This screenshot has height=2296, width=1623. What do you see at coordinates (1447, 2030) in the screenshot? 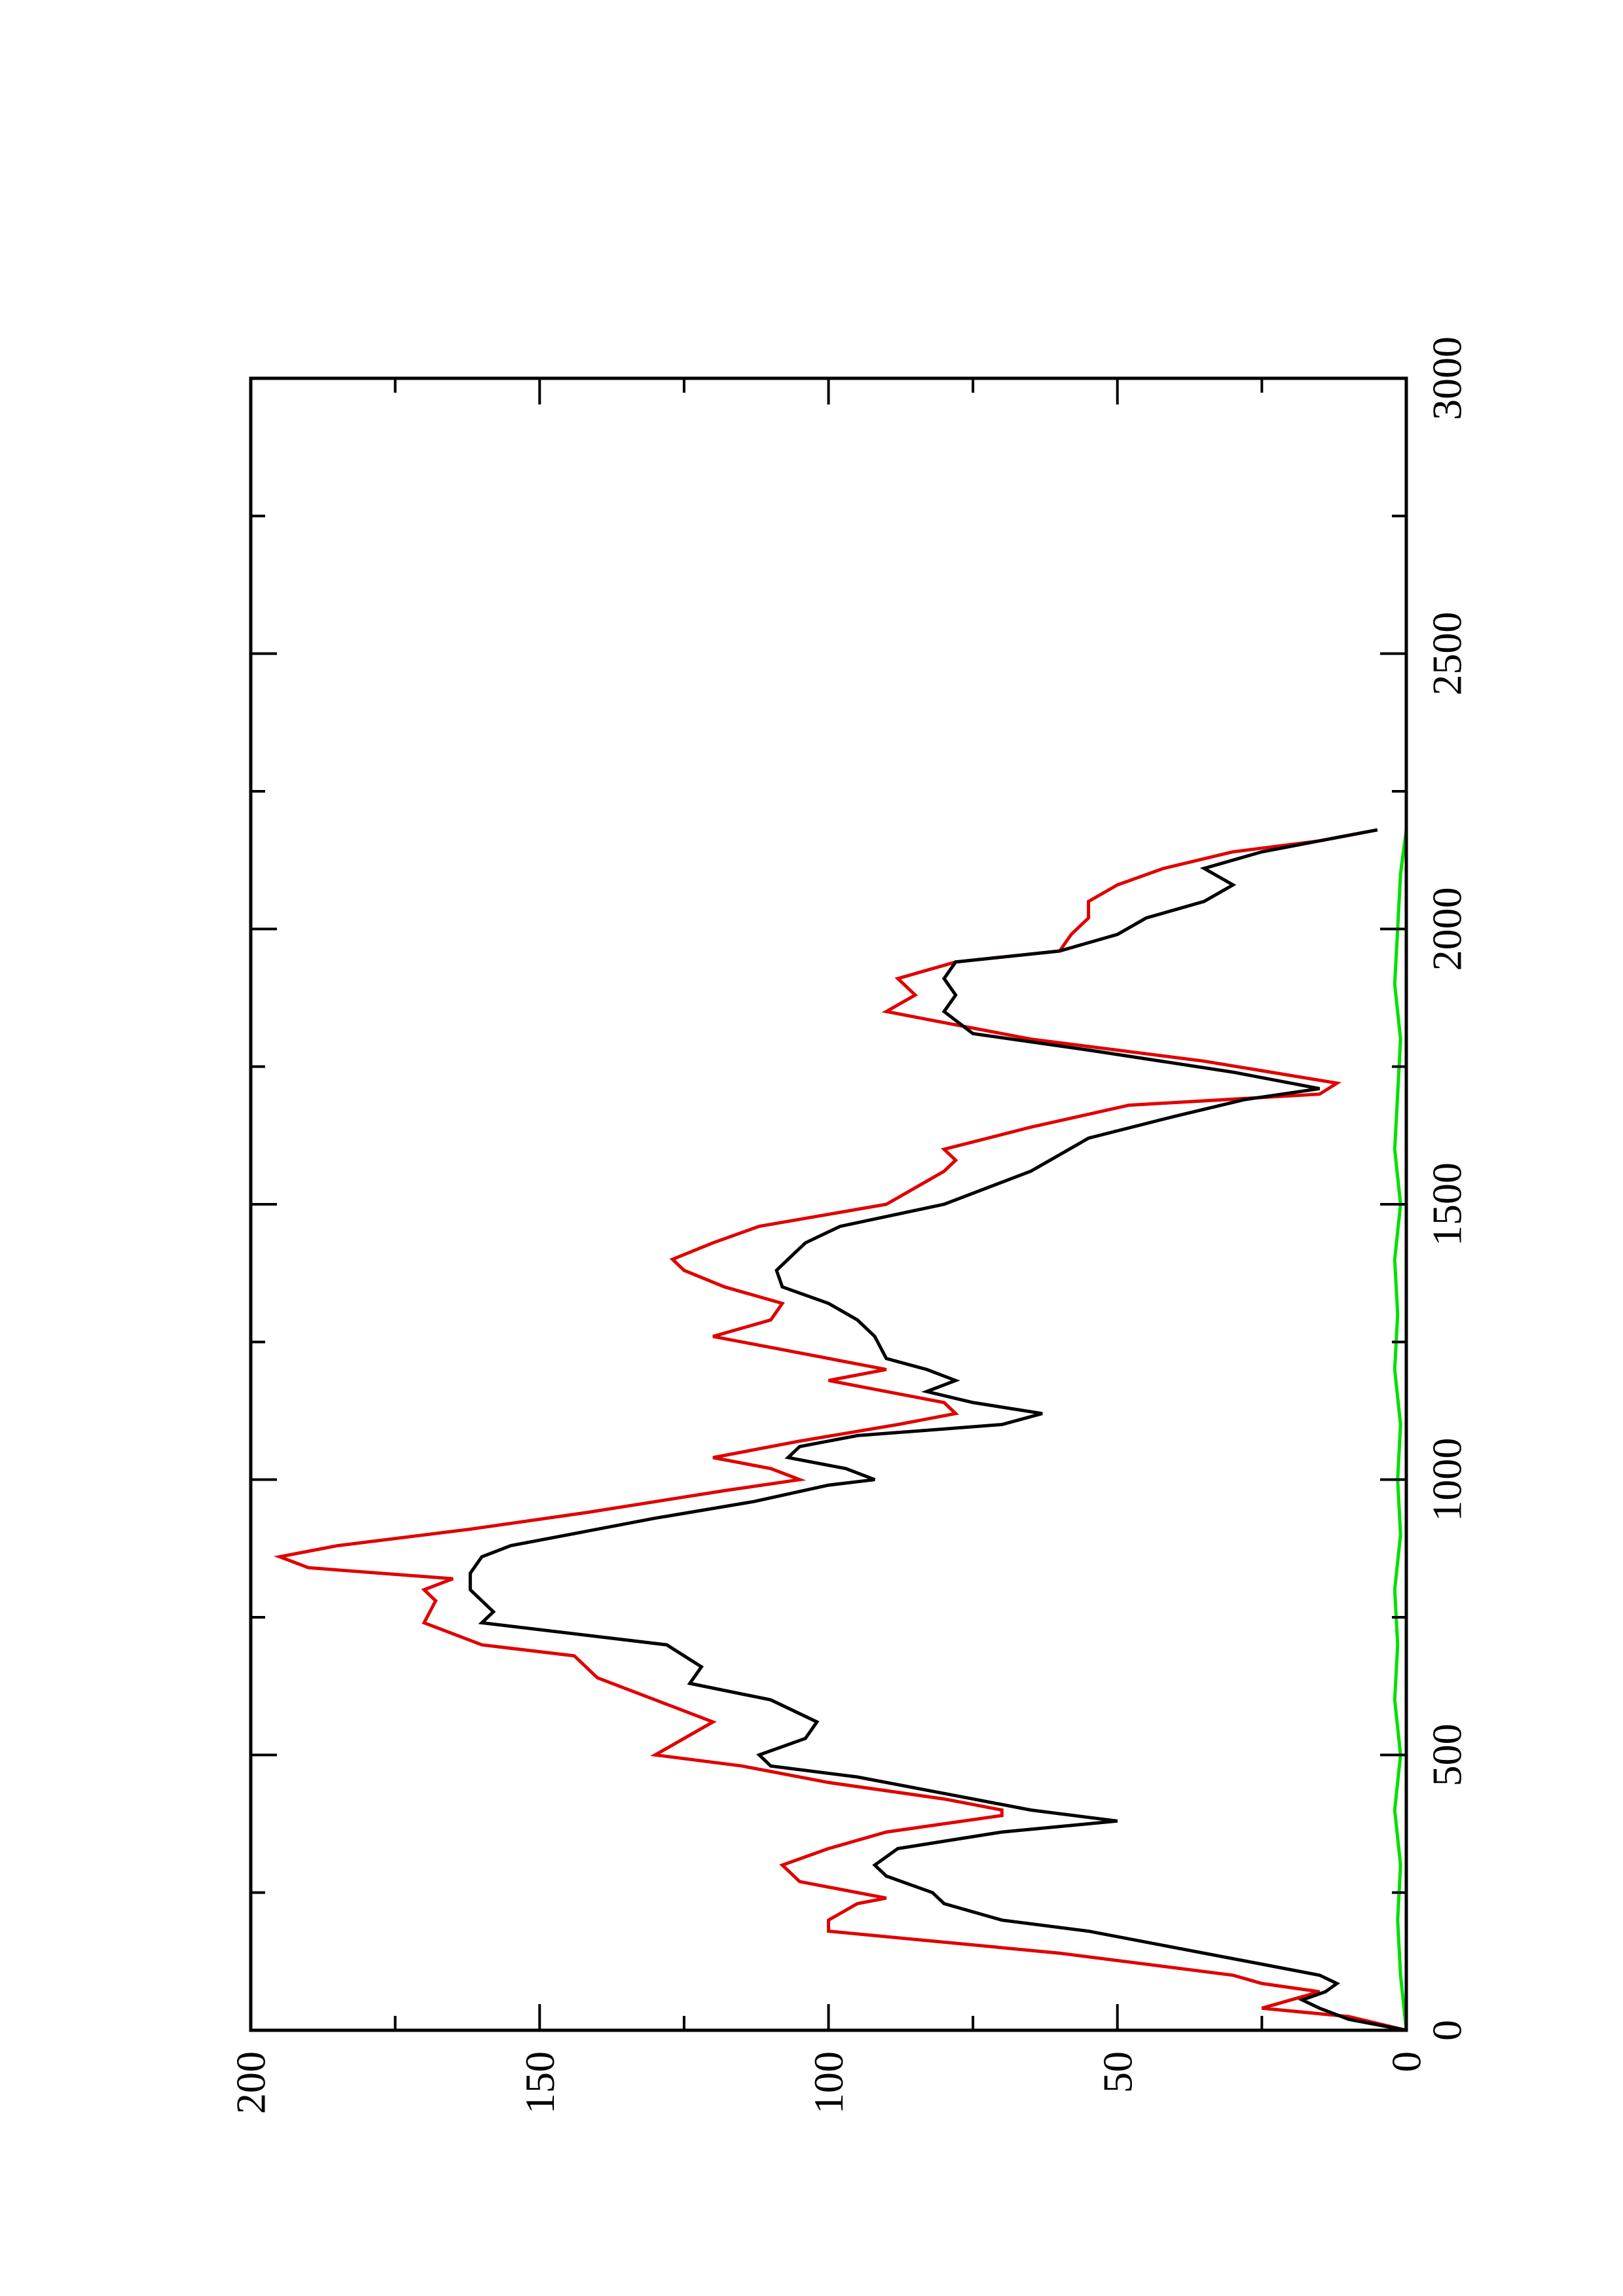
I see `x-tick-label: 0` at bounding box center [1447, 2030].